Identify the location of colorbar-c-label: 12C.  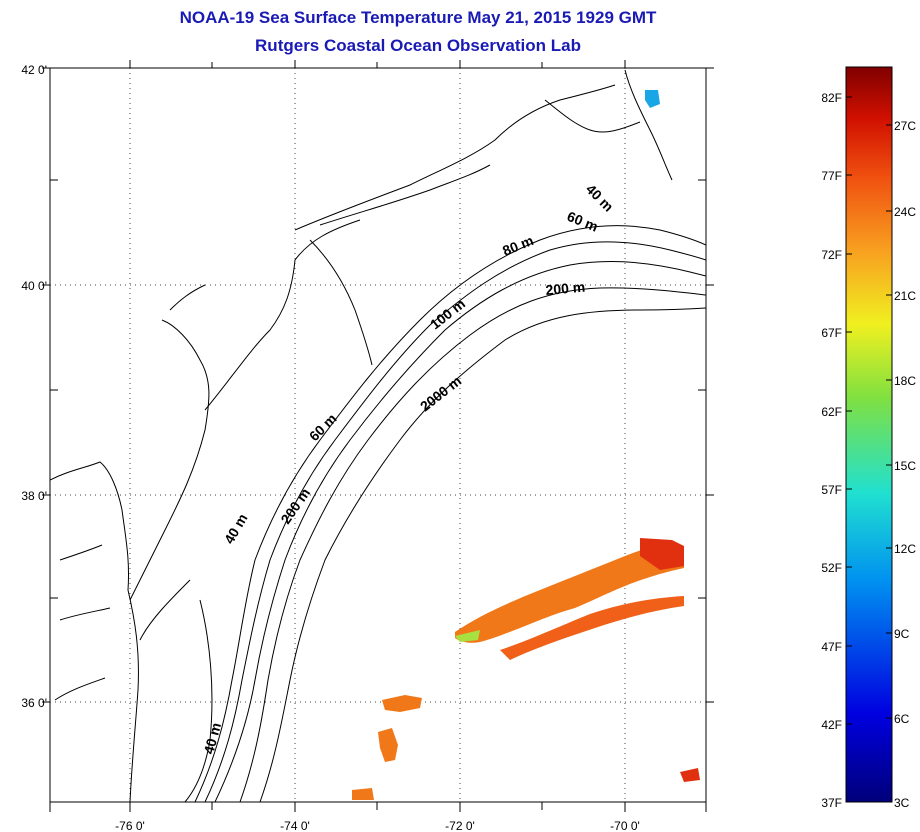
(905, 549).